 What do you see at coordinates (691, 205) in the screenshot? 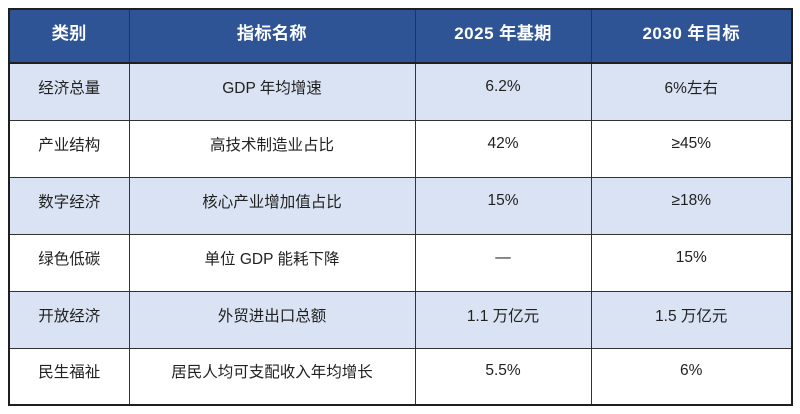
I see `cell-target-2030: ≥18%` at bounding box center [691, 205].